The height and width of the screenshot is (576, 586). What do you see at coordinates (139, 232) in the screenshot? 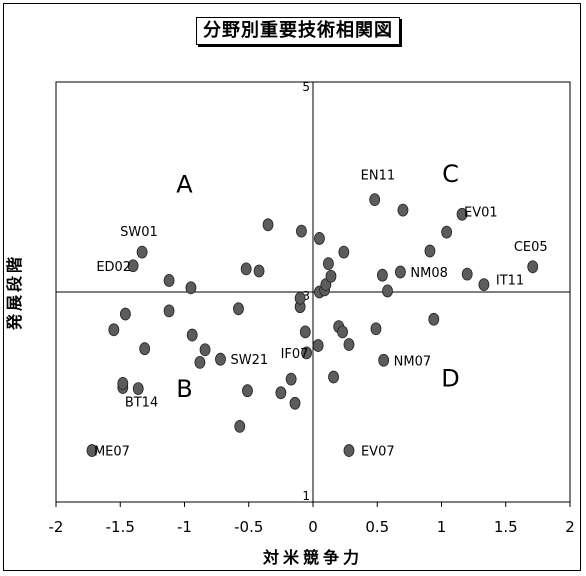
I see `point-label: SW01` at bounding box center [139, 232].